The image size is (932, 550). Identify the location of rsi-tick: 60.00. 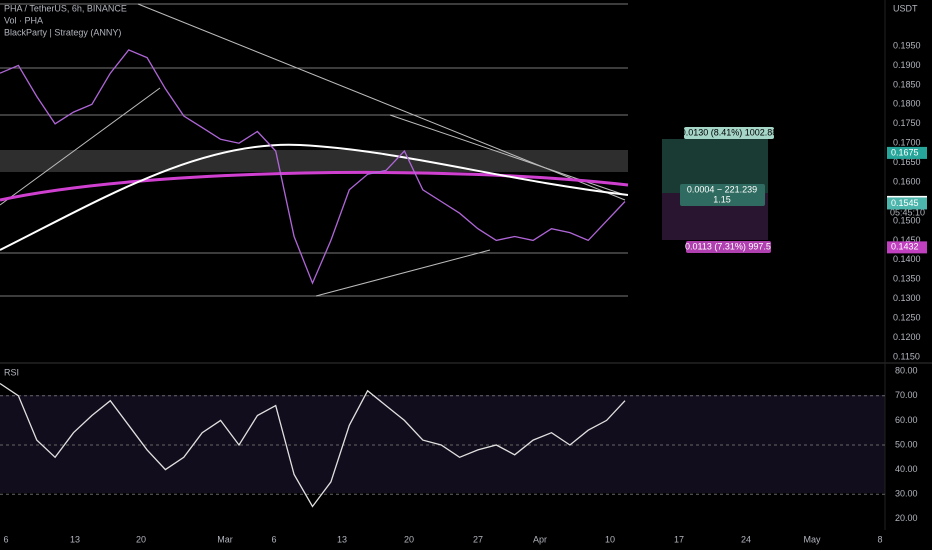
(906, 420).